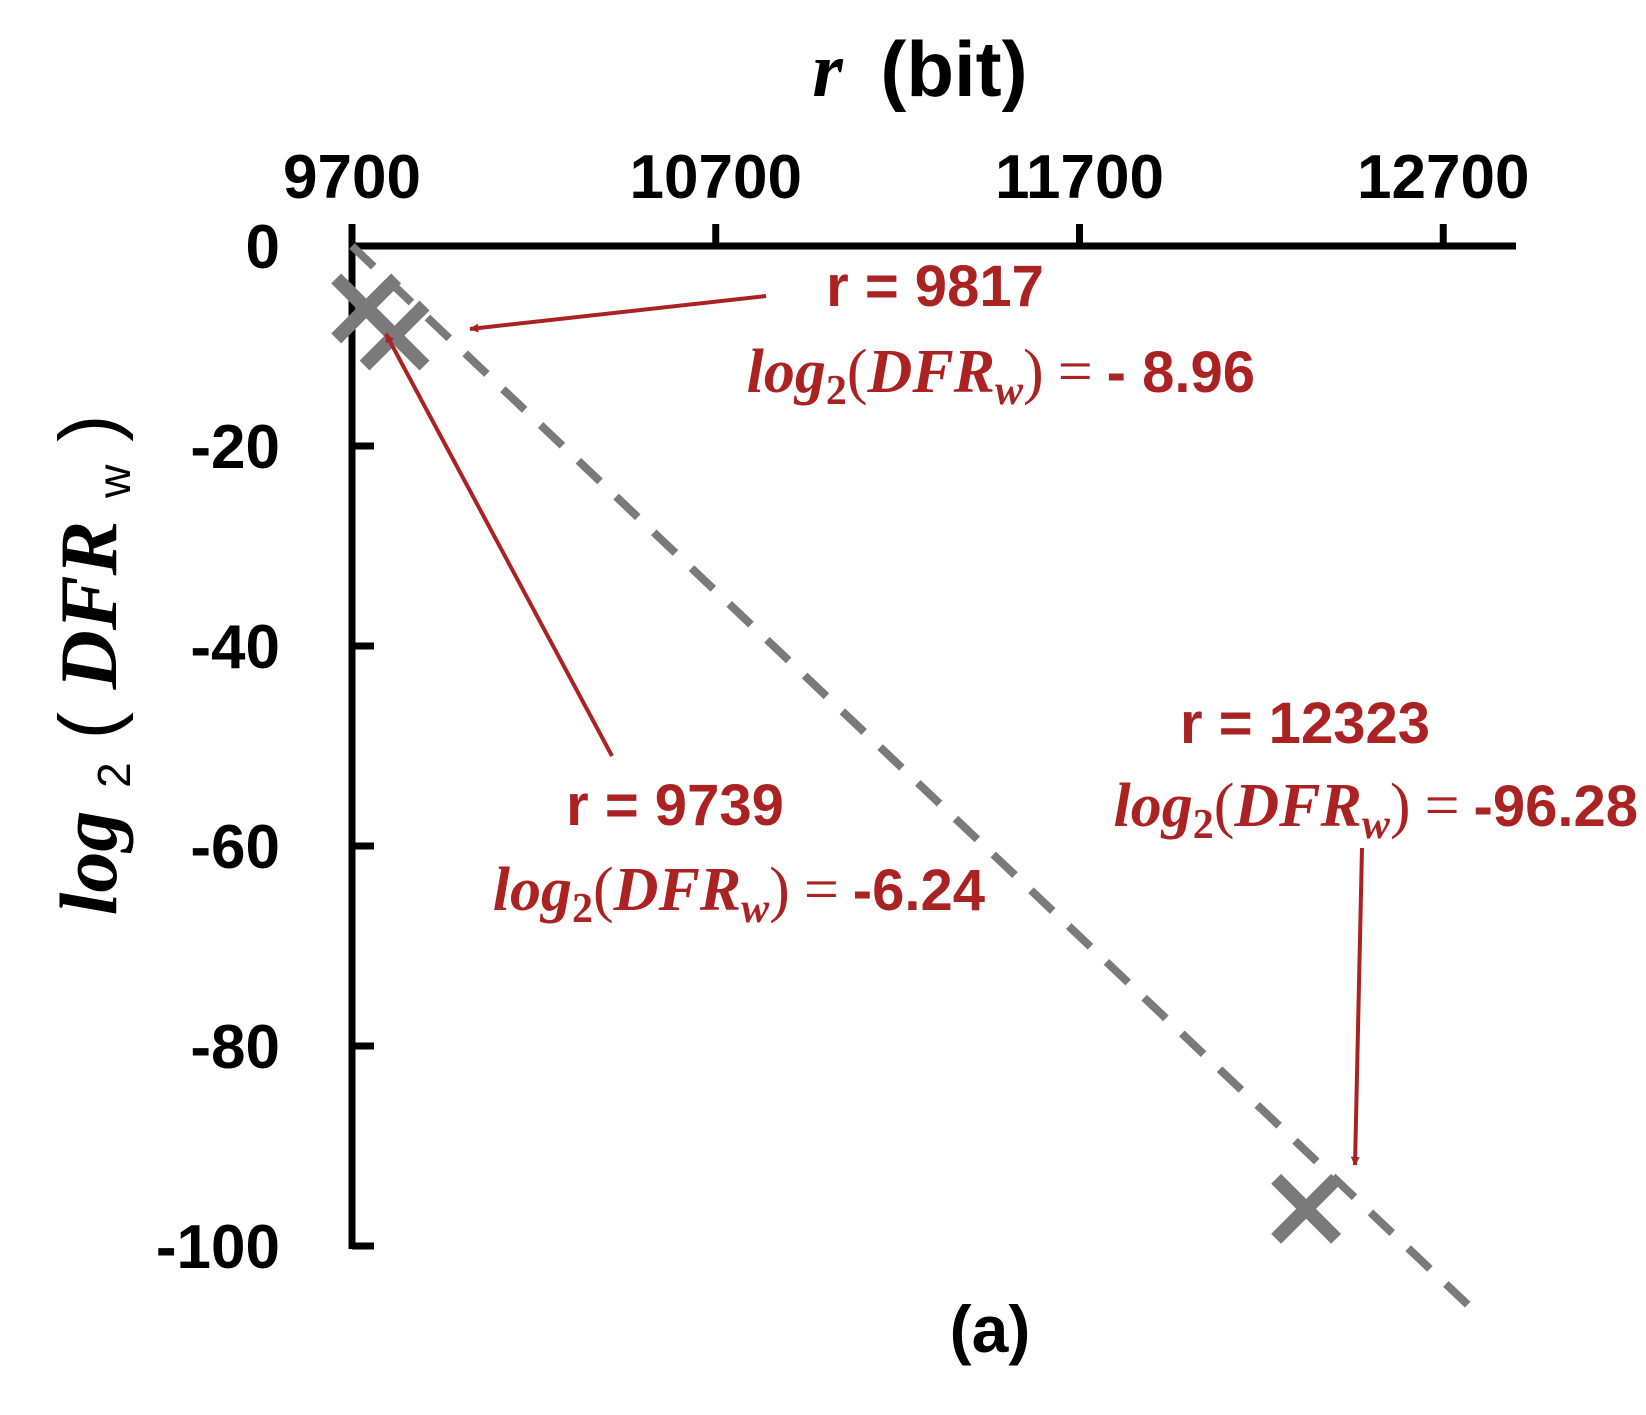 This screenshot has height=1415, width=1646. Describe the element at coordinates (1305, 723) in the screenshot. I see `annotation-r-value: r = 12323` at that location.